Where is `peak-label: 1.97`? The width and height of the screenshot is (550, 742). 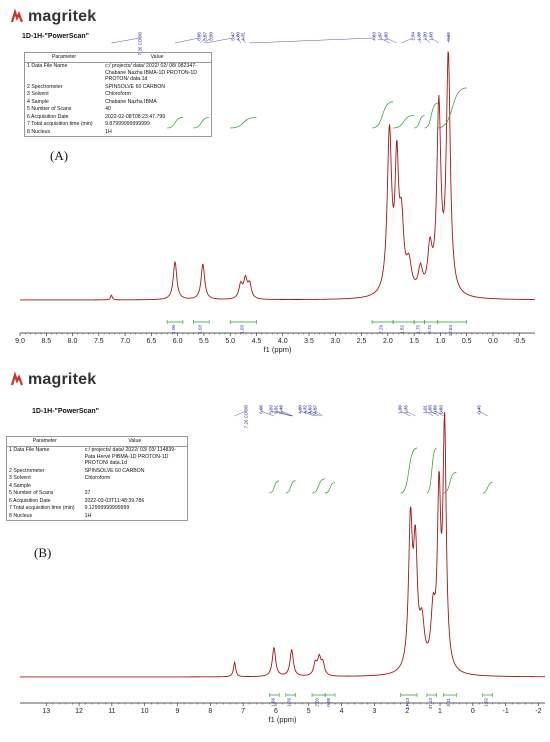 peak-label: 1.97 is located at coordinates (380, 36).